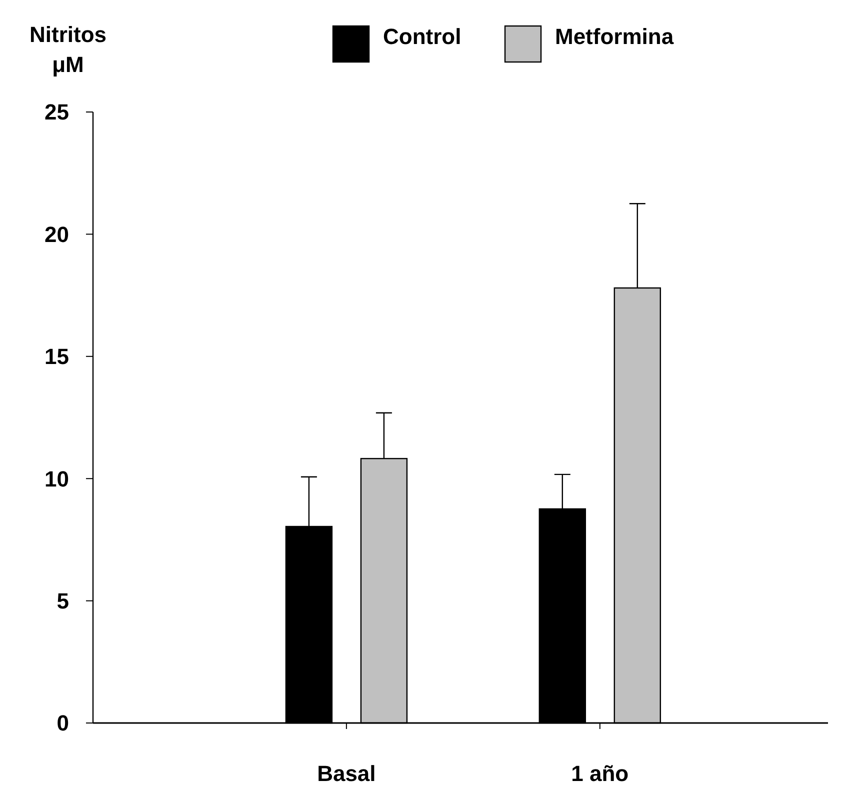  What do you see at coordinates (56, 234) in the screenshot?
I see `y-tick-label: 20` at bounding box center [56, 234].